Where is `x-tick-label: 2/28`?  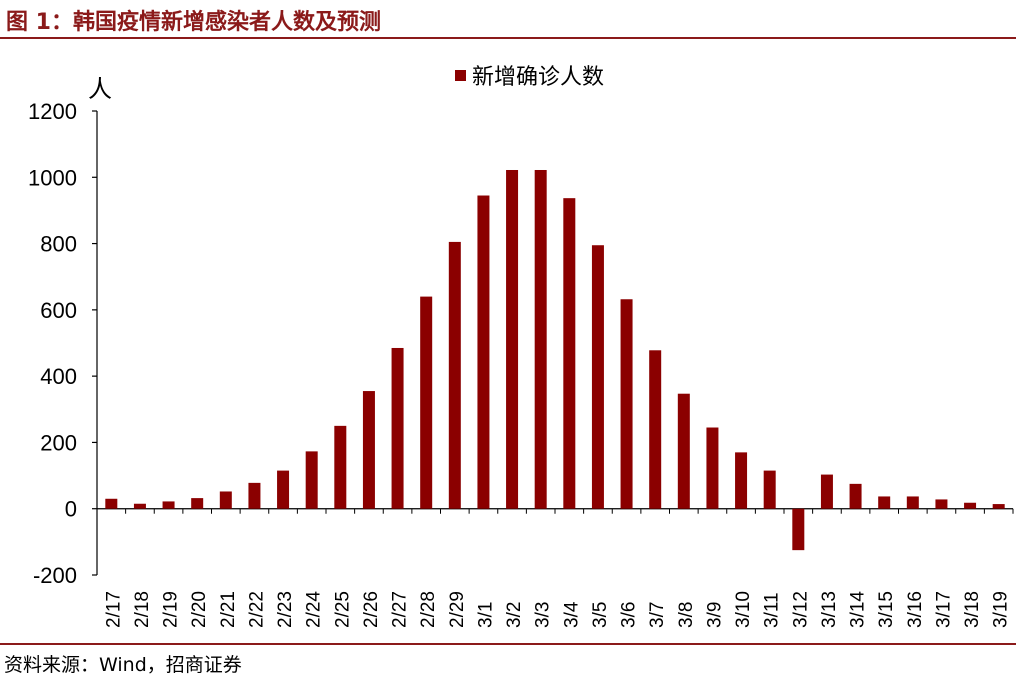
x-tick-label: 2/28 is located at coordinates (428, 609).